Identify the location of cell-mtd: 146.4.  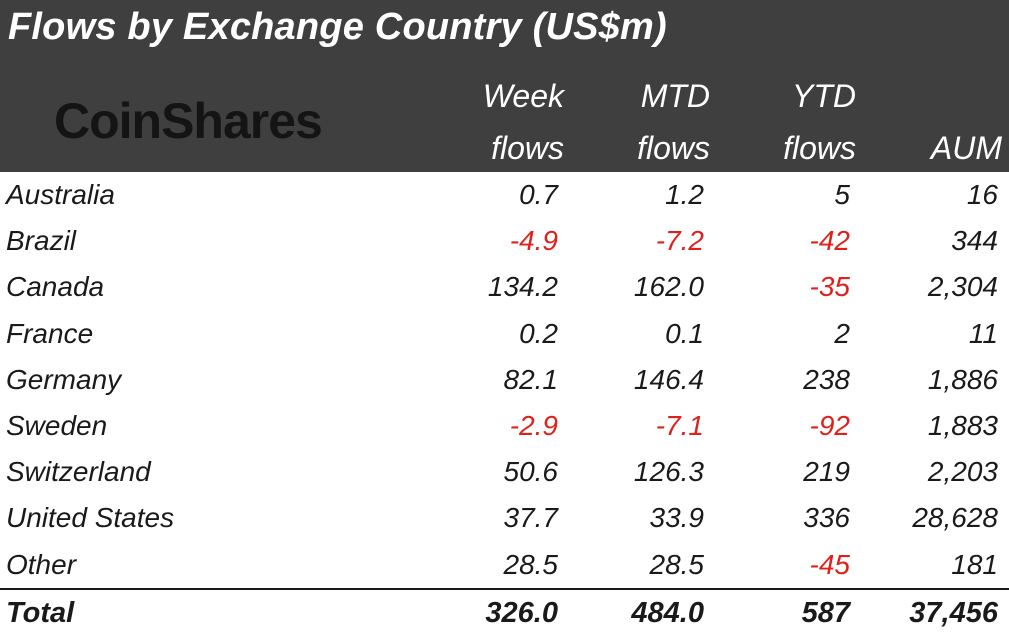
(668, 379).